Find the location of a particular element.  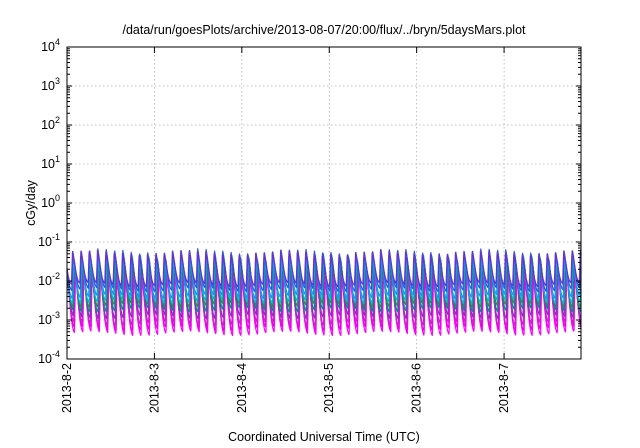

series-line is located at coordinates (324, 268).